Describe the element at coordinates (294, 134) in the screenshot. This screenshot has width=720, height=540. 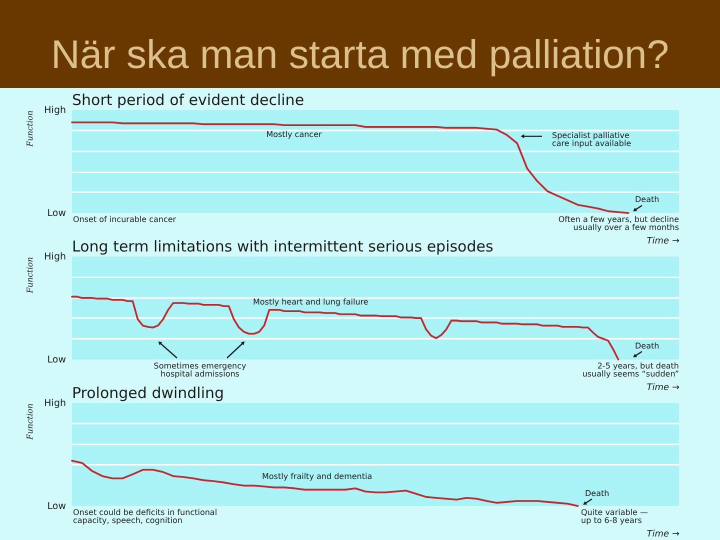
I see `annotation: Mostly cancer` at that location.